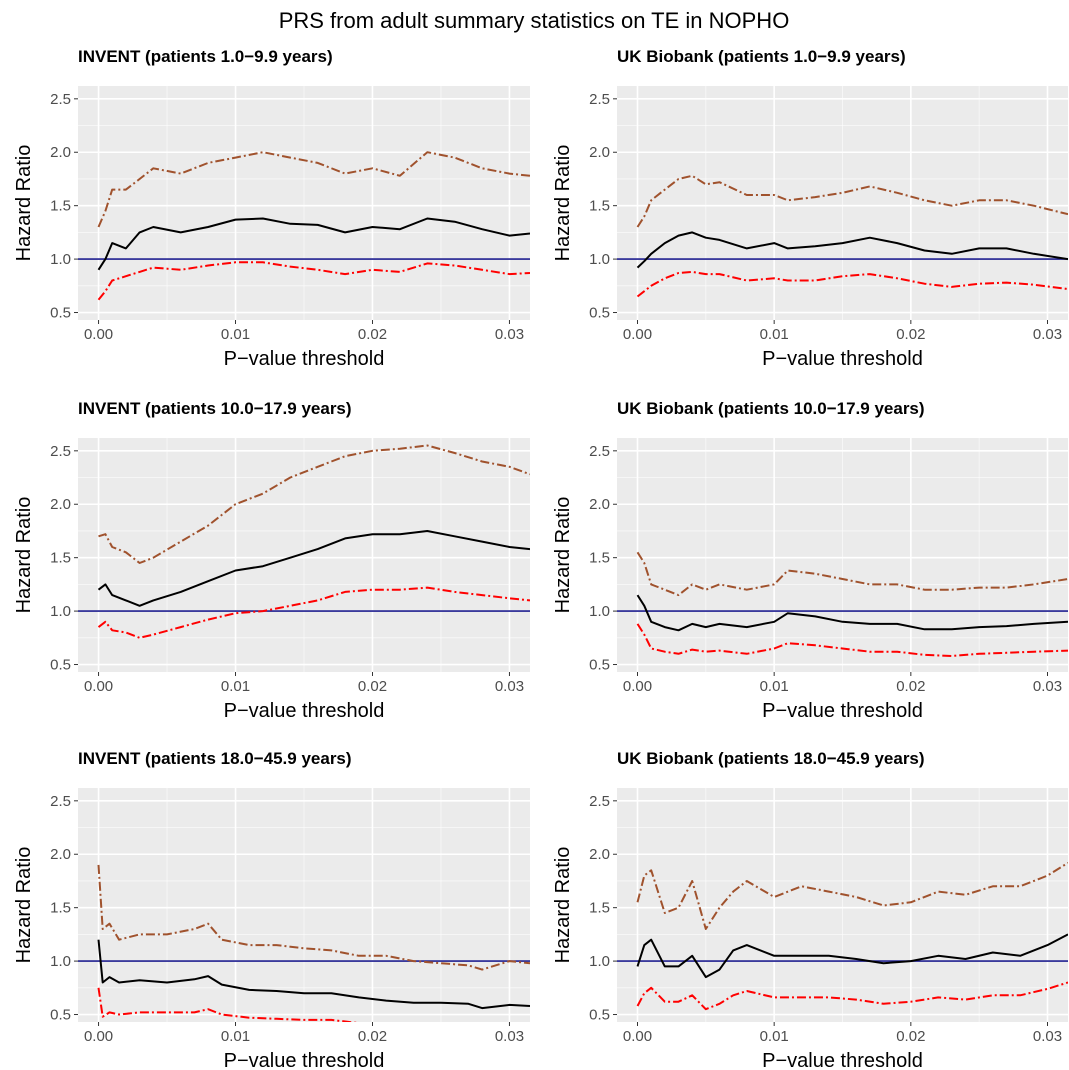 The width and height of the screenshot is (1069, 1070). I want to click on panel-title: UK Biobank (patients 10.0−17.9 years), so click(771, 408).